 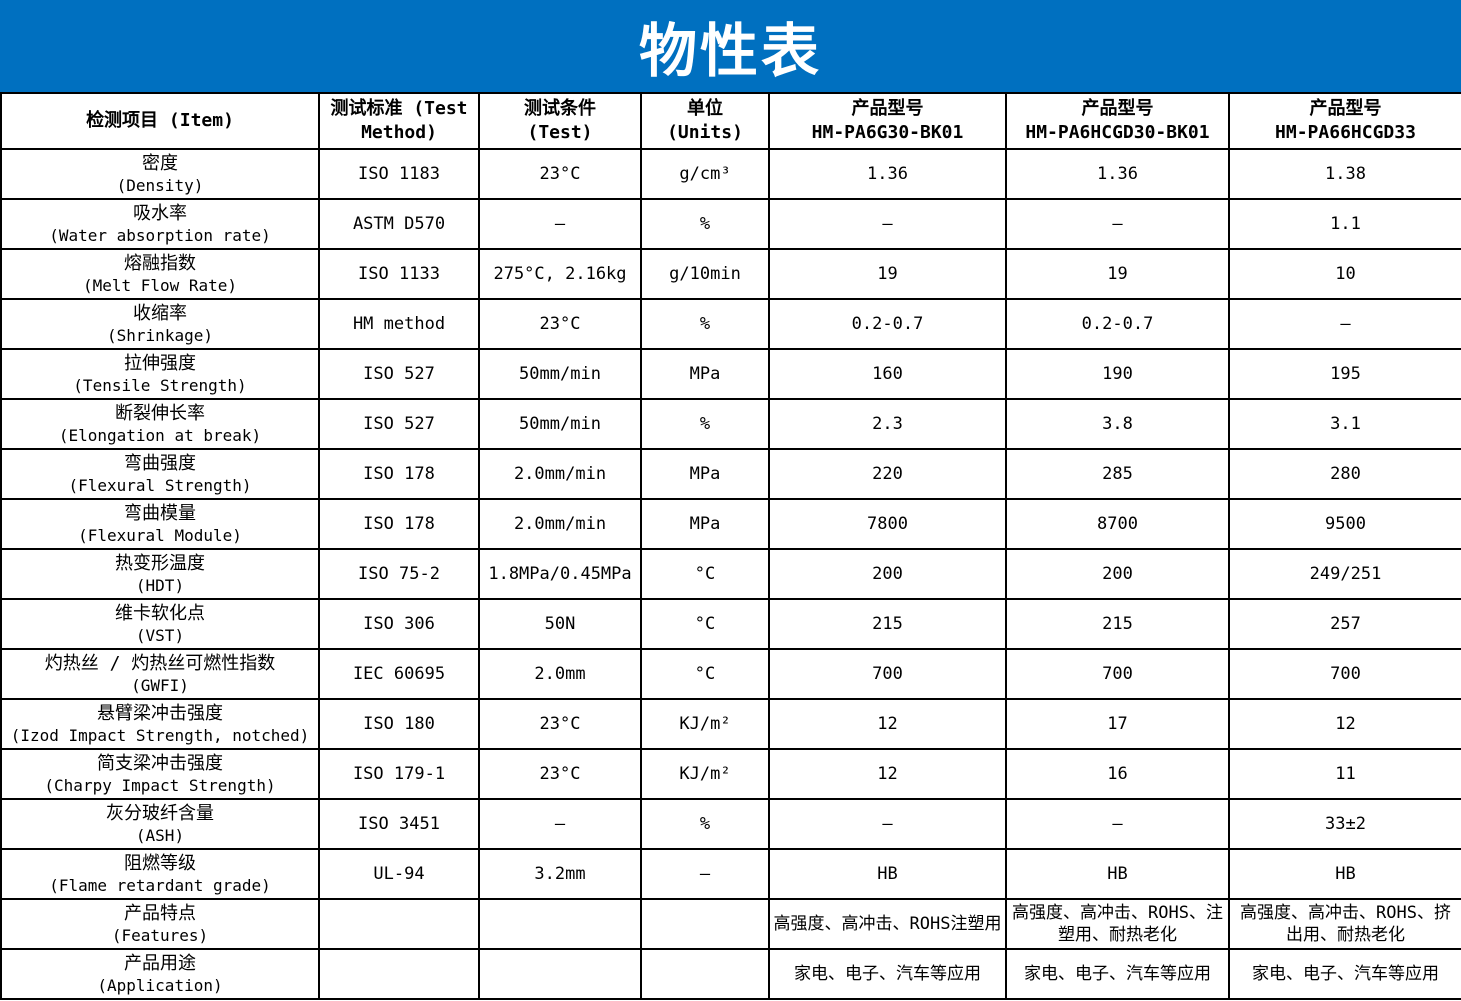 What do you see at coordinates (1344, 524) in the screenshot?
I see `product3-value-cell: 9500` at bounding box center [1344, 524].